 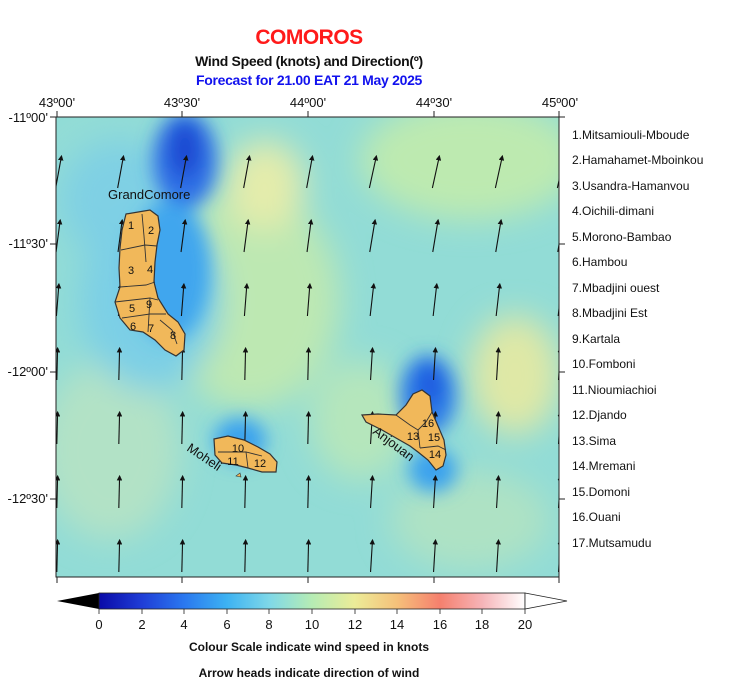 What do you see at coordinates (227, 624) in the screenshot?
I see `colorbar-tick: 6` at bounding box center [227, 624].